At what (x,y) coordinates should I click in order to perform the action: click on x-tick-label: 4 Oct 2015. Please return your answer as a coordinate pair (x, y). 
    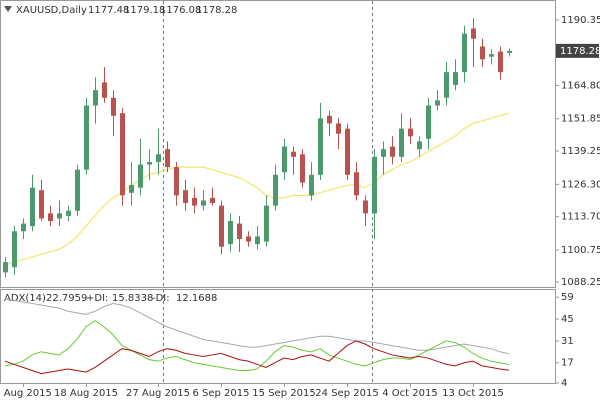
    Looking at the image, I should click on (409, 393).